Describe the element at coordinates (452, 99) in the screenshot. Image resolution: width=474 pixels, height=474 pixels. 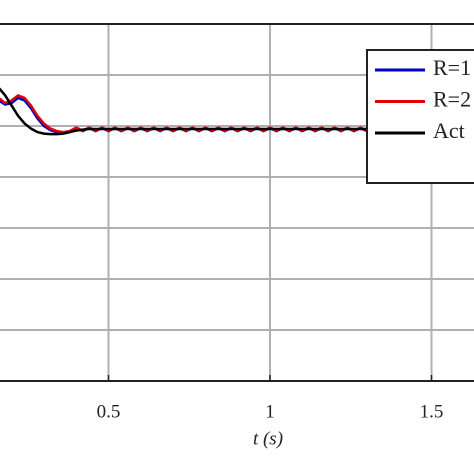
I see `legend-label: R=2` at that location.